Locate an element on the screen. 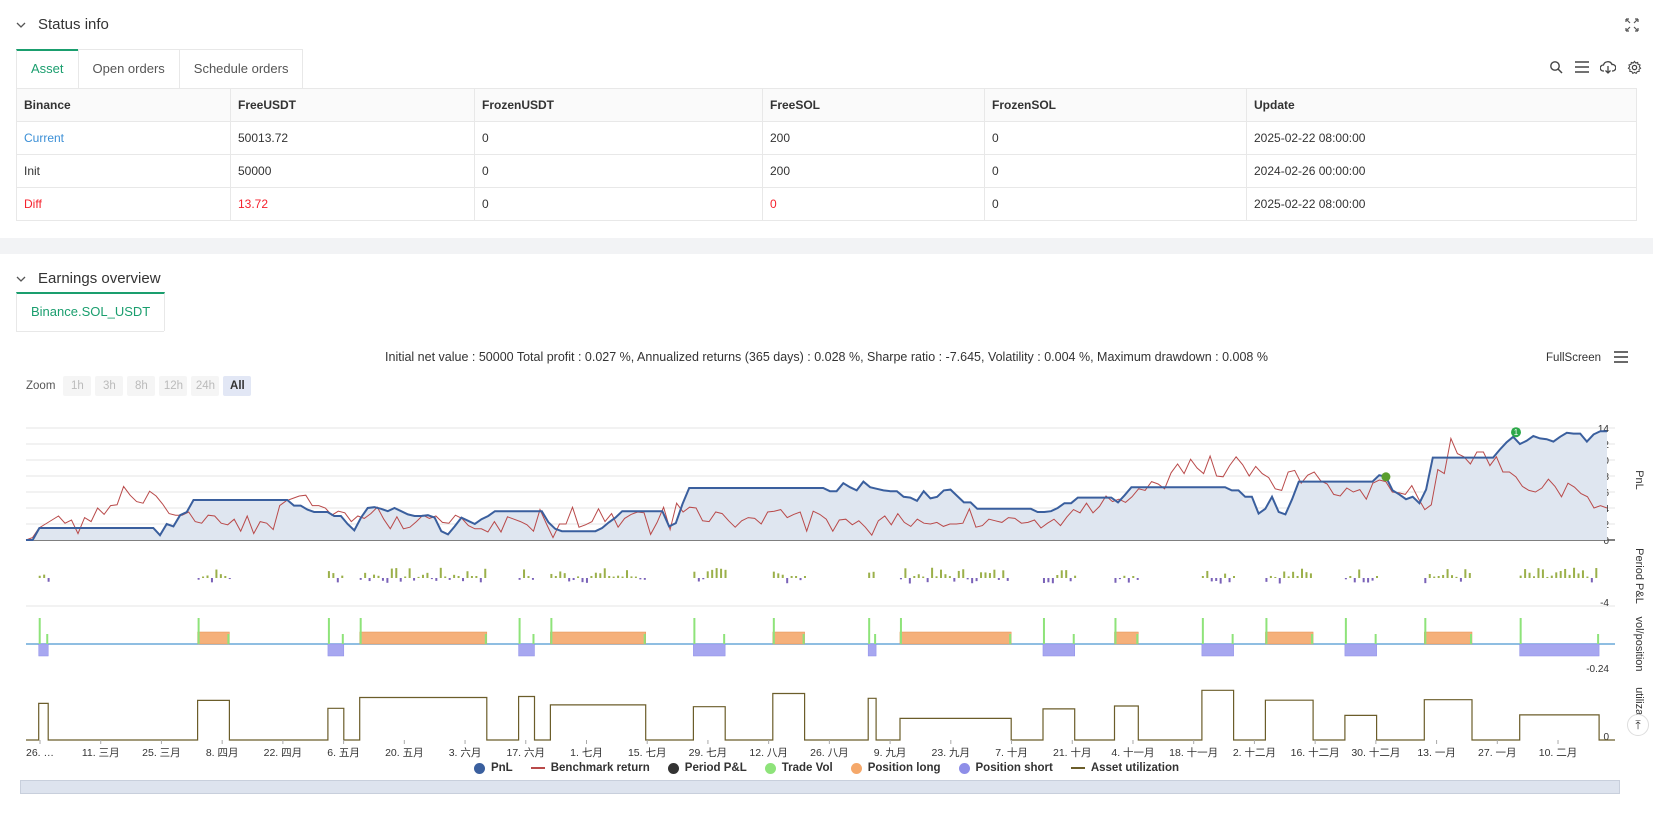 The image size is (1653, 834). y-tick-label: 14 is located at coordinates (1604, 429).